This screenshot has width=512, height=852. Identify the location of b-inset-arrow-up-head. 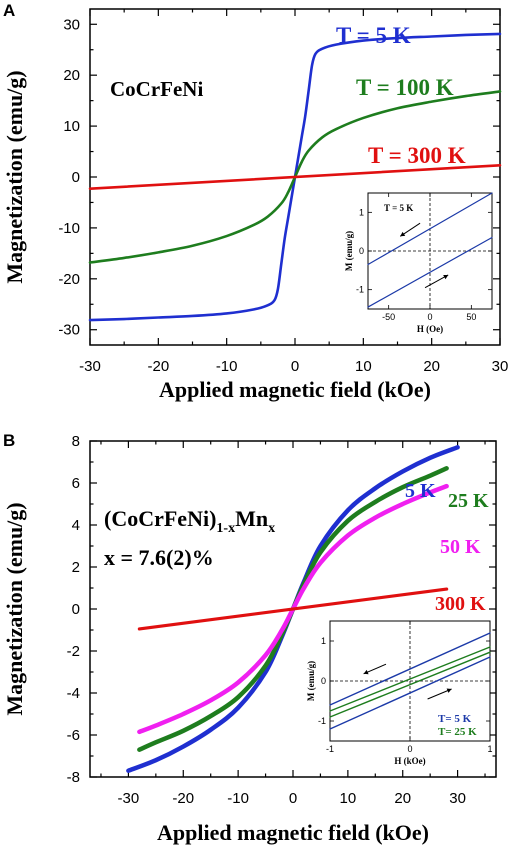
(449, 690).